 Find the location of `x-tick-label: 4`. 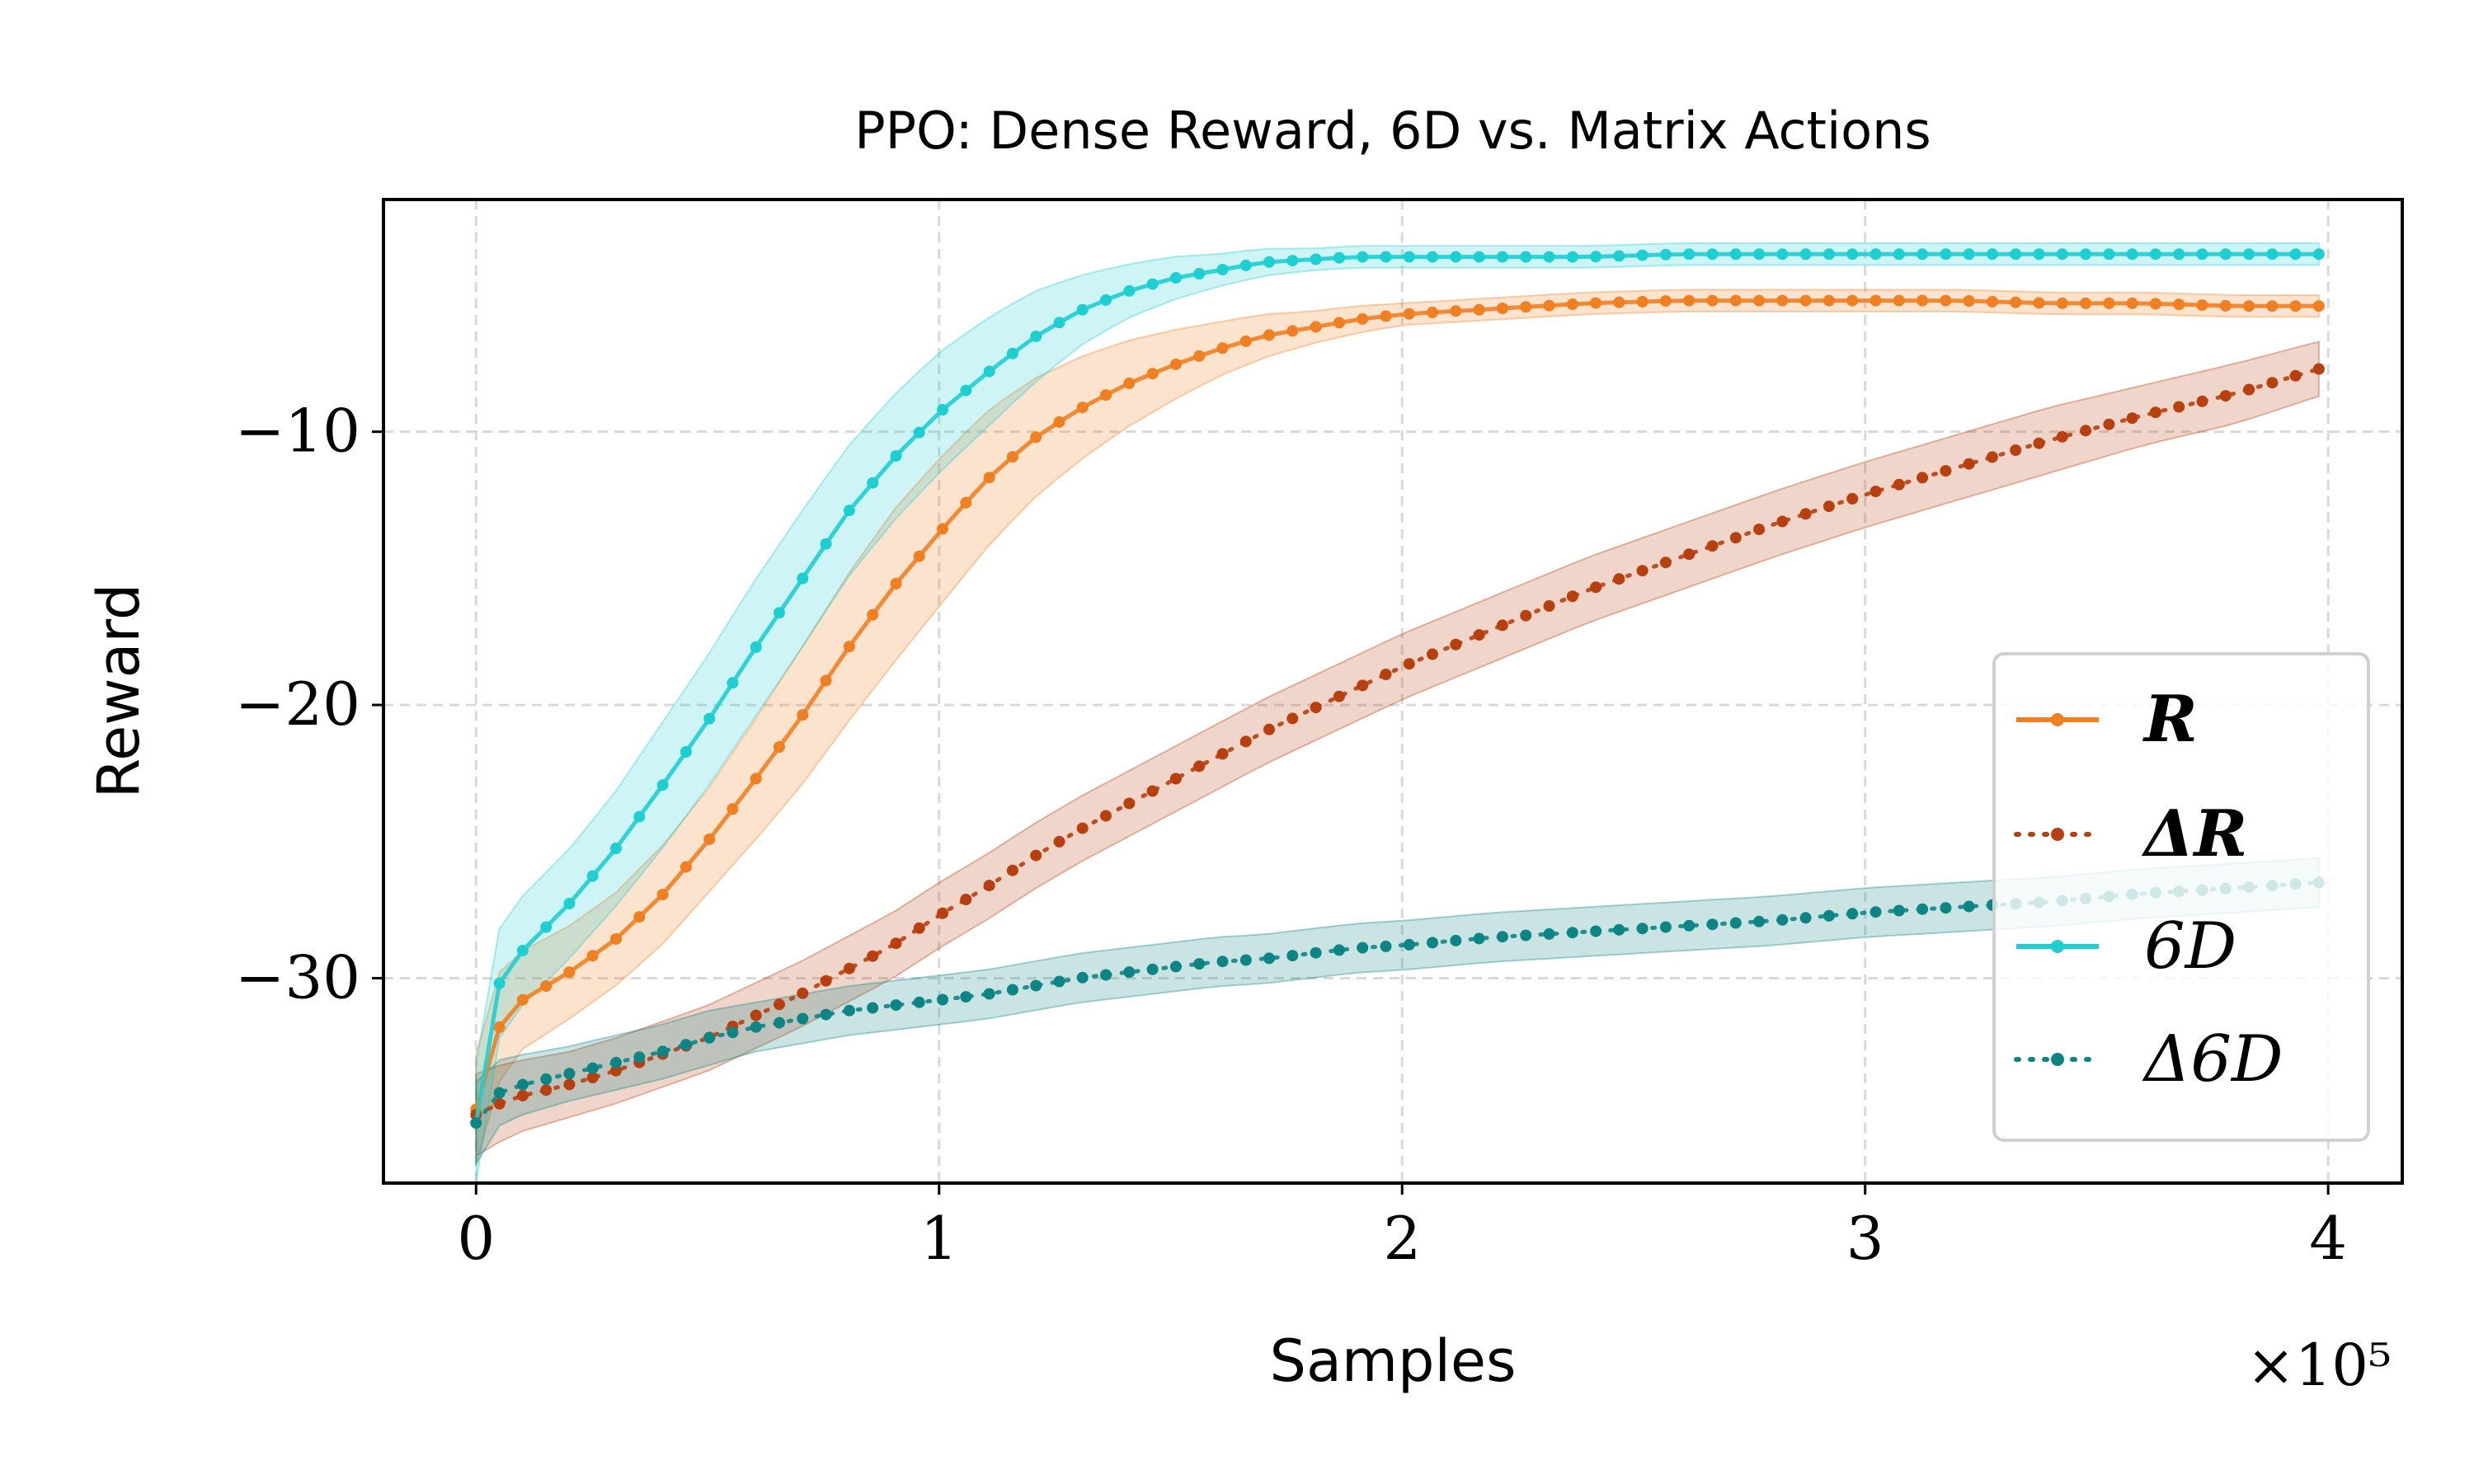

x-tick-label: 4 is located at coordinates (2328, 1238).